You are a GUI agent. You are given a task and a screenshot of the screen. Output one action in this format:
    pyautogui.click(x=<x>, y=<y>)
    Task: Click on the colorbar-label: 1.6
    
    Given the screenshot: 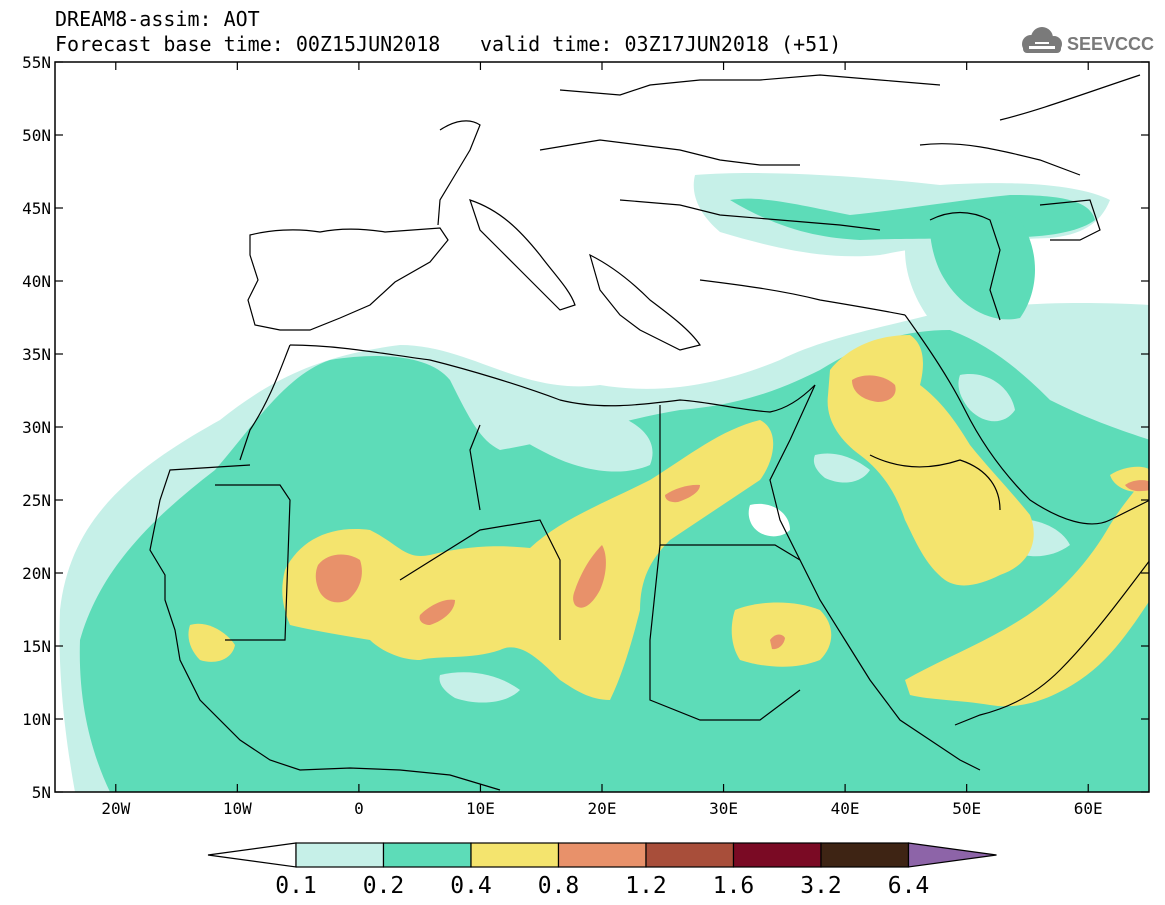 What is the action you would take?
    pyautogui.click(x=734, y=886)
    